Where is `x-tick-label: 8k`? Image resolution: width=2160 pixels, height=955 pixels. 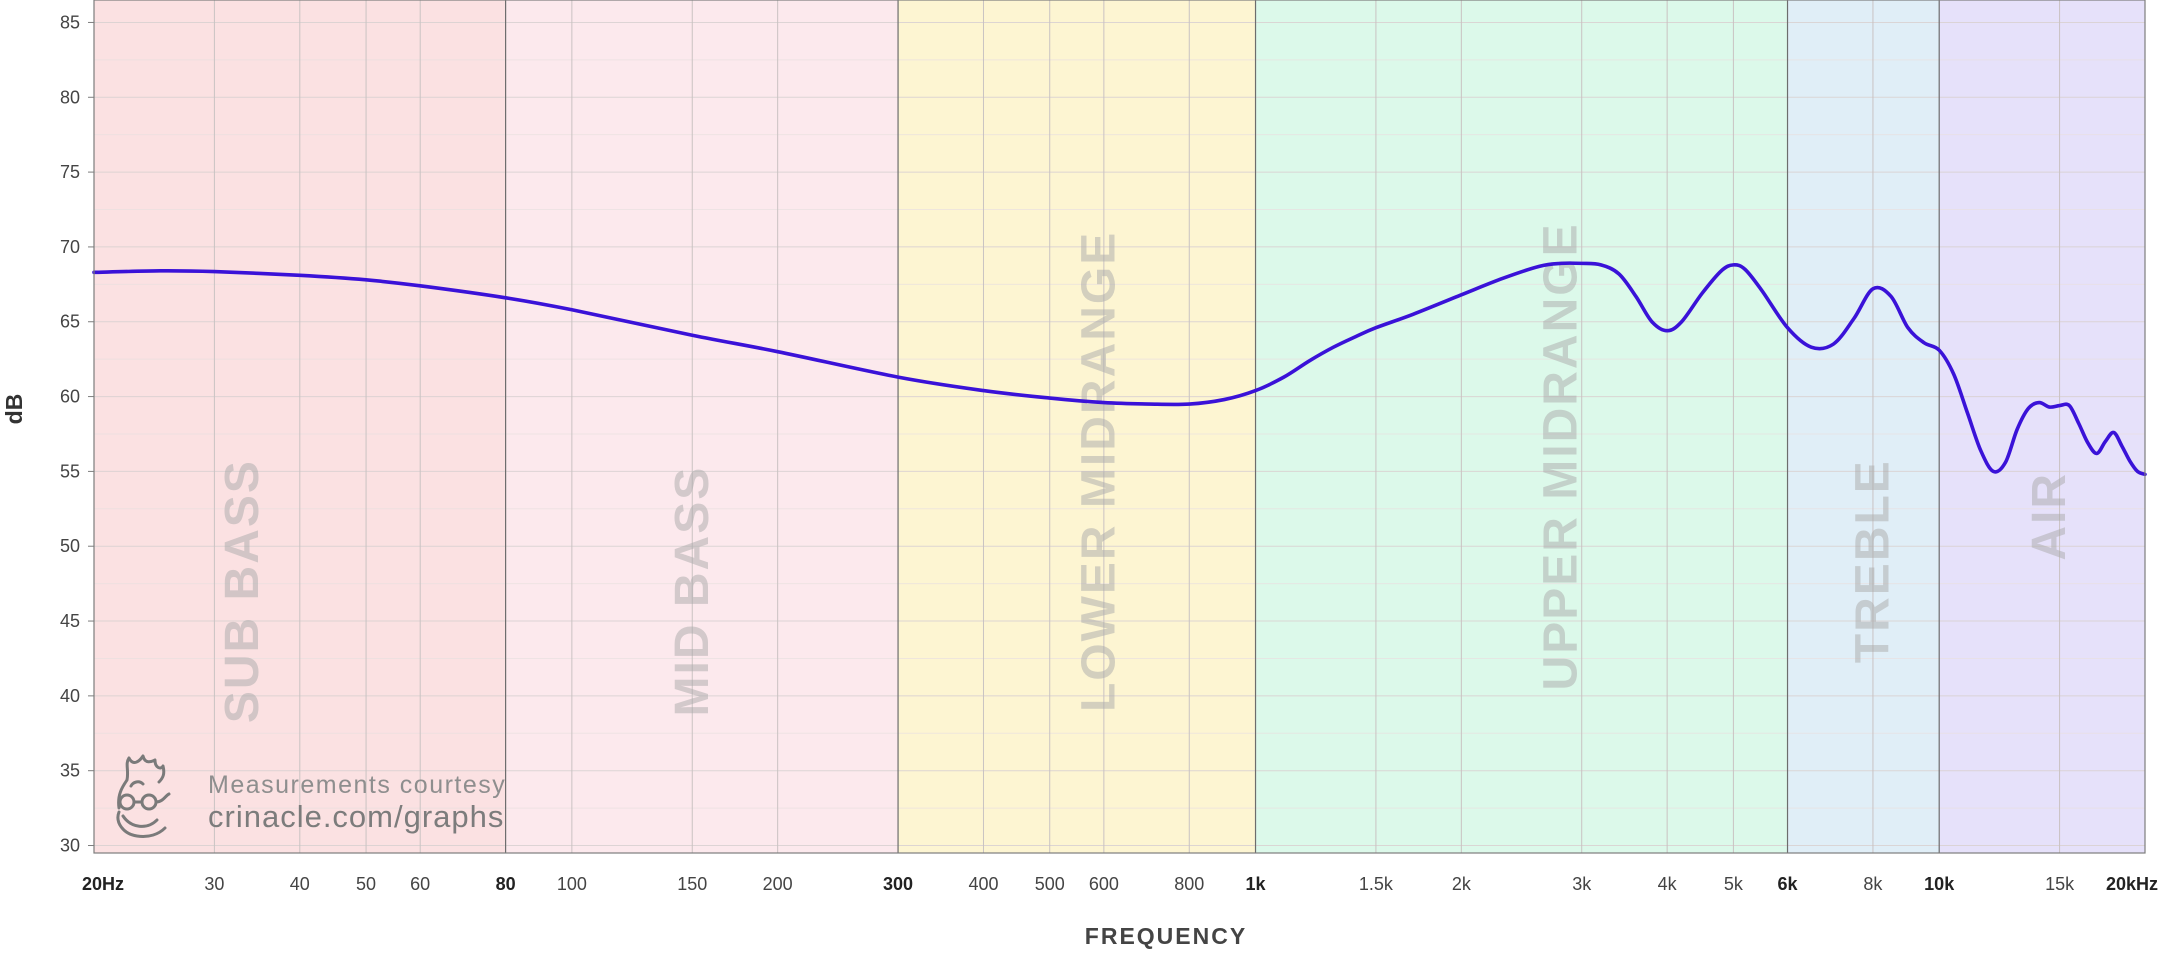 x-tick-label: 8k is located at coordinates (1873, 884).